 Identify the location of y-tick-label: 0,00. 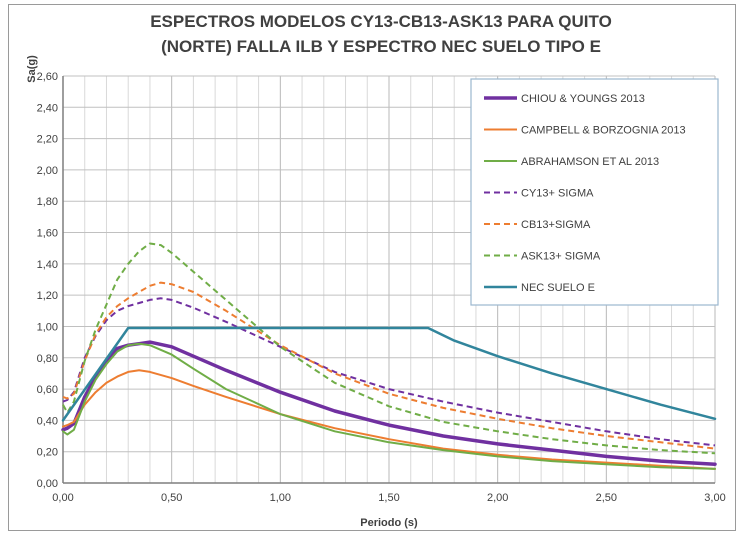
(47, 484).